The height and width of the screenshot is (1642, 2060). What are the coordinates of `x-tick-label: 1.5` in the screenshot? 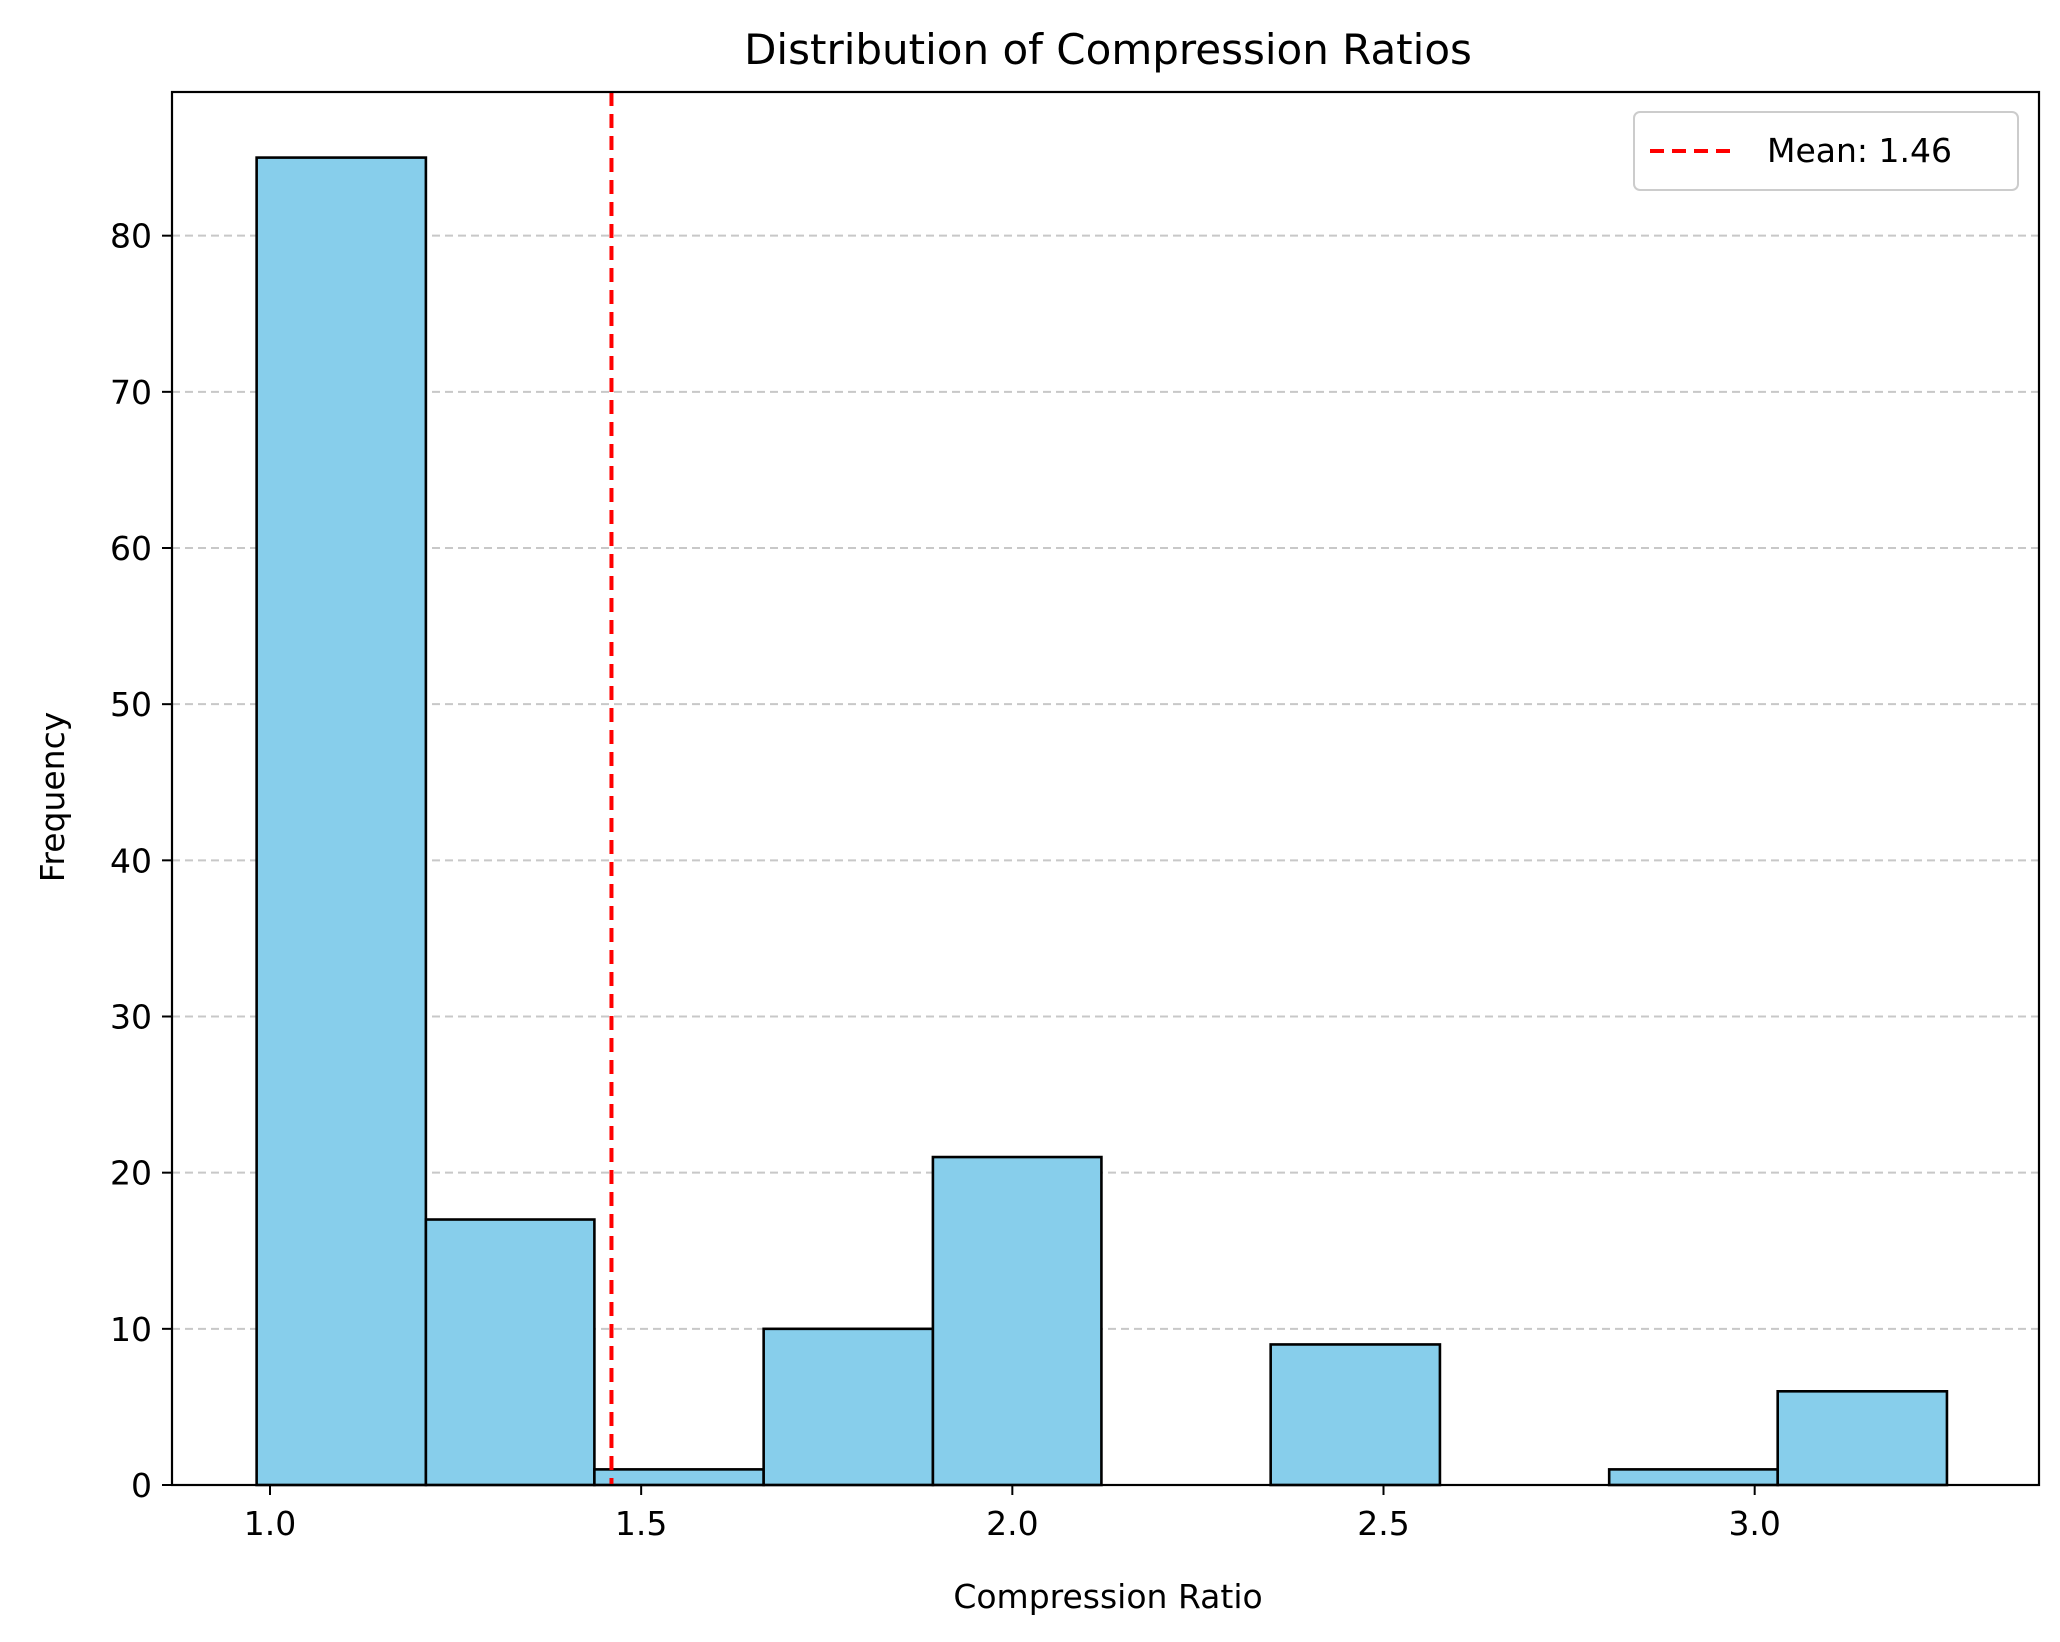 It's located at (641, 1523).